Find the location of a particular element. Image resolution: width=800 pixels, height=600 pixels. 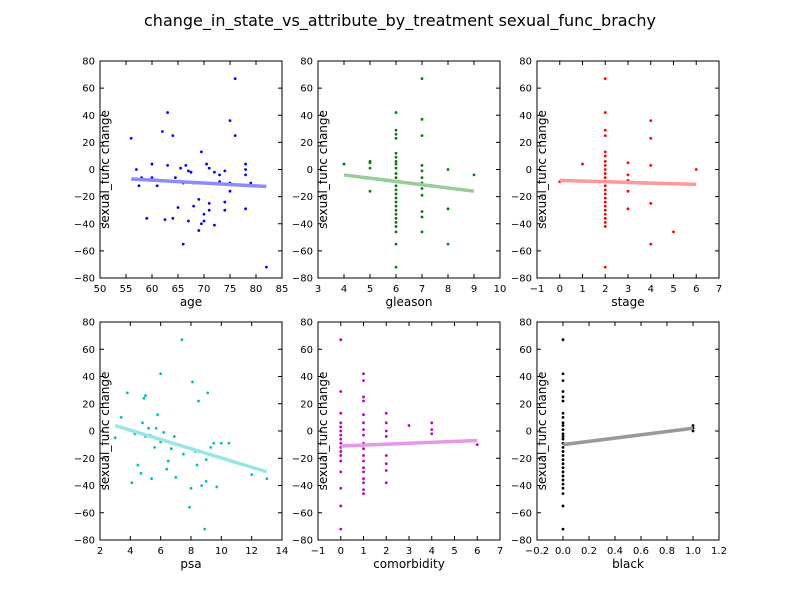

x-tick-label: 7 is located at coordinates (500, 551).